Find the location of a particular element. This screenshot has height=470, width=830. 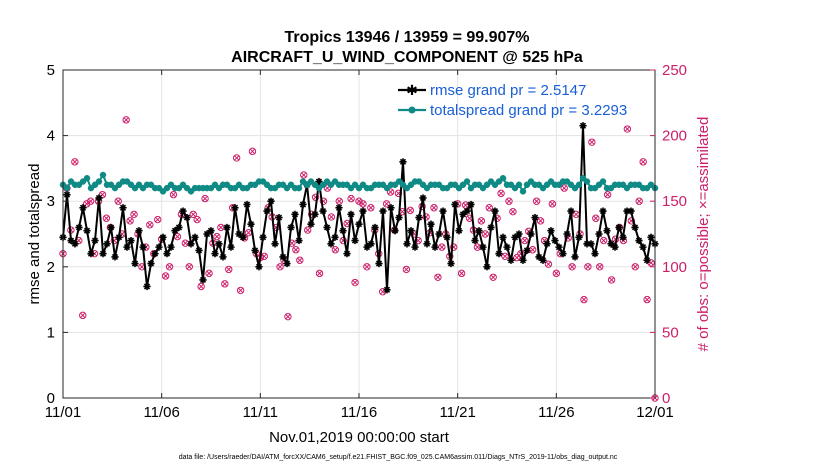

totalspread-point is located at coordinates (579, 185).